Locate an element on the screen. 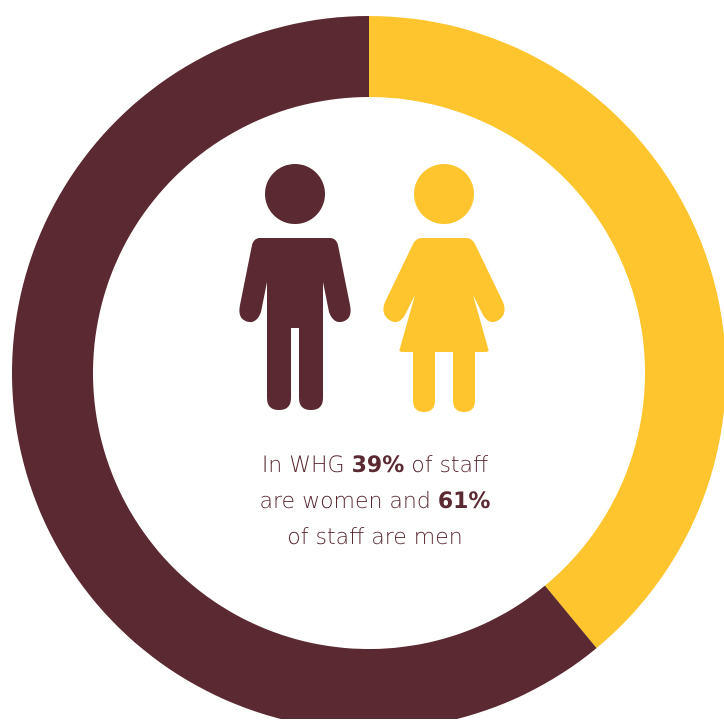  men-percentage: 61% is located at coordinates (464, 501).